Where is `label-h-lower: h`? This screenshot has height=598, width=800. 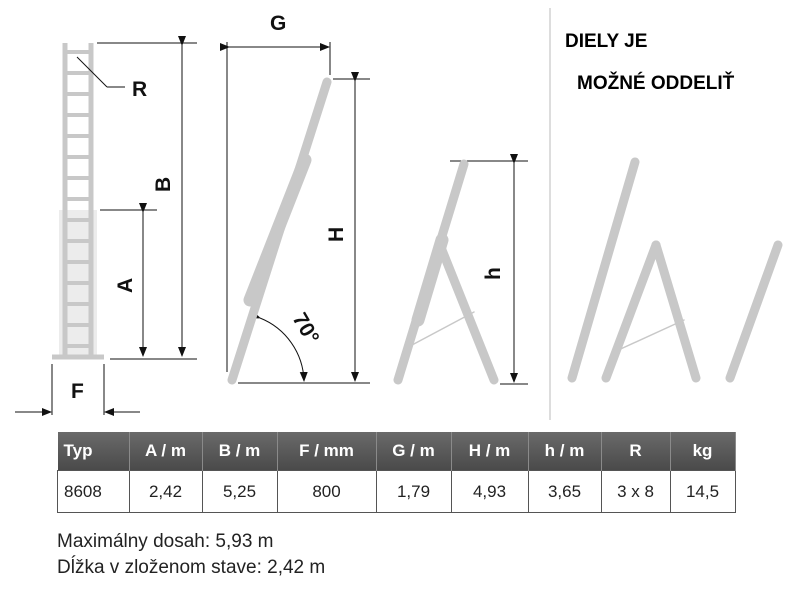 label-h-lower: h is located at coordinates (493, 273).